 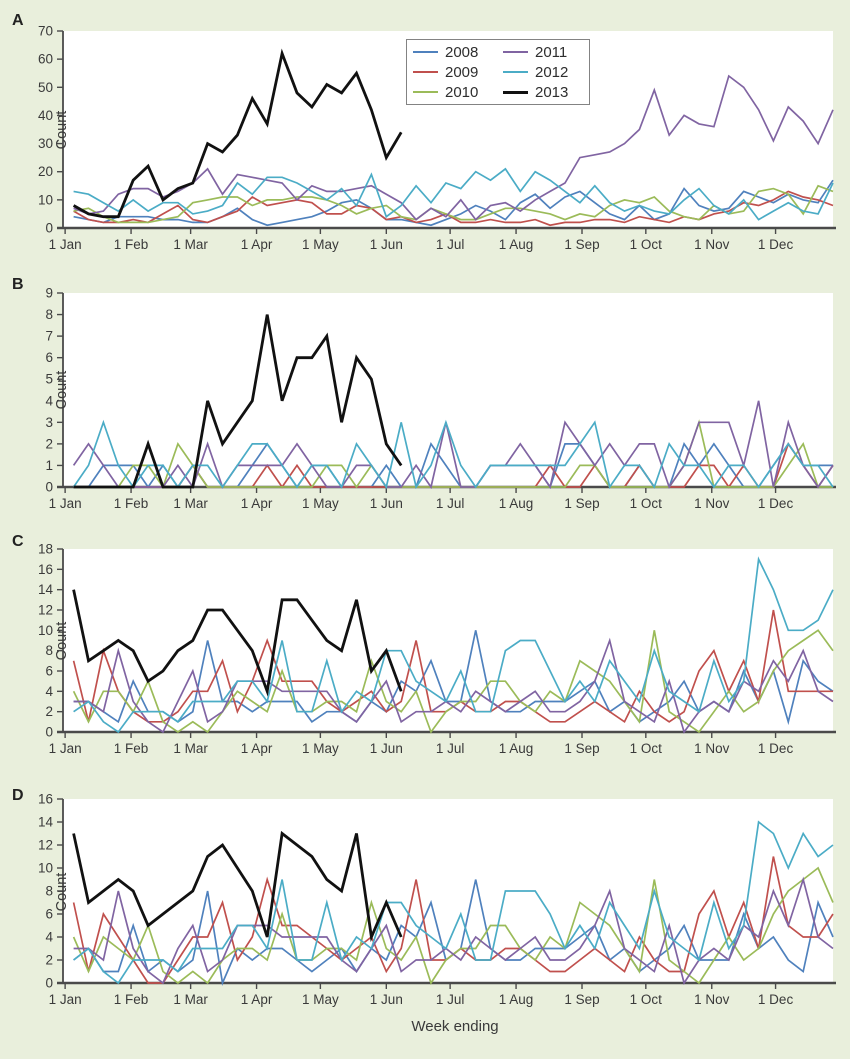 I want to click on panel-d-letter: D, so click(x=18, y=795).